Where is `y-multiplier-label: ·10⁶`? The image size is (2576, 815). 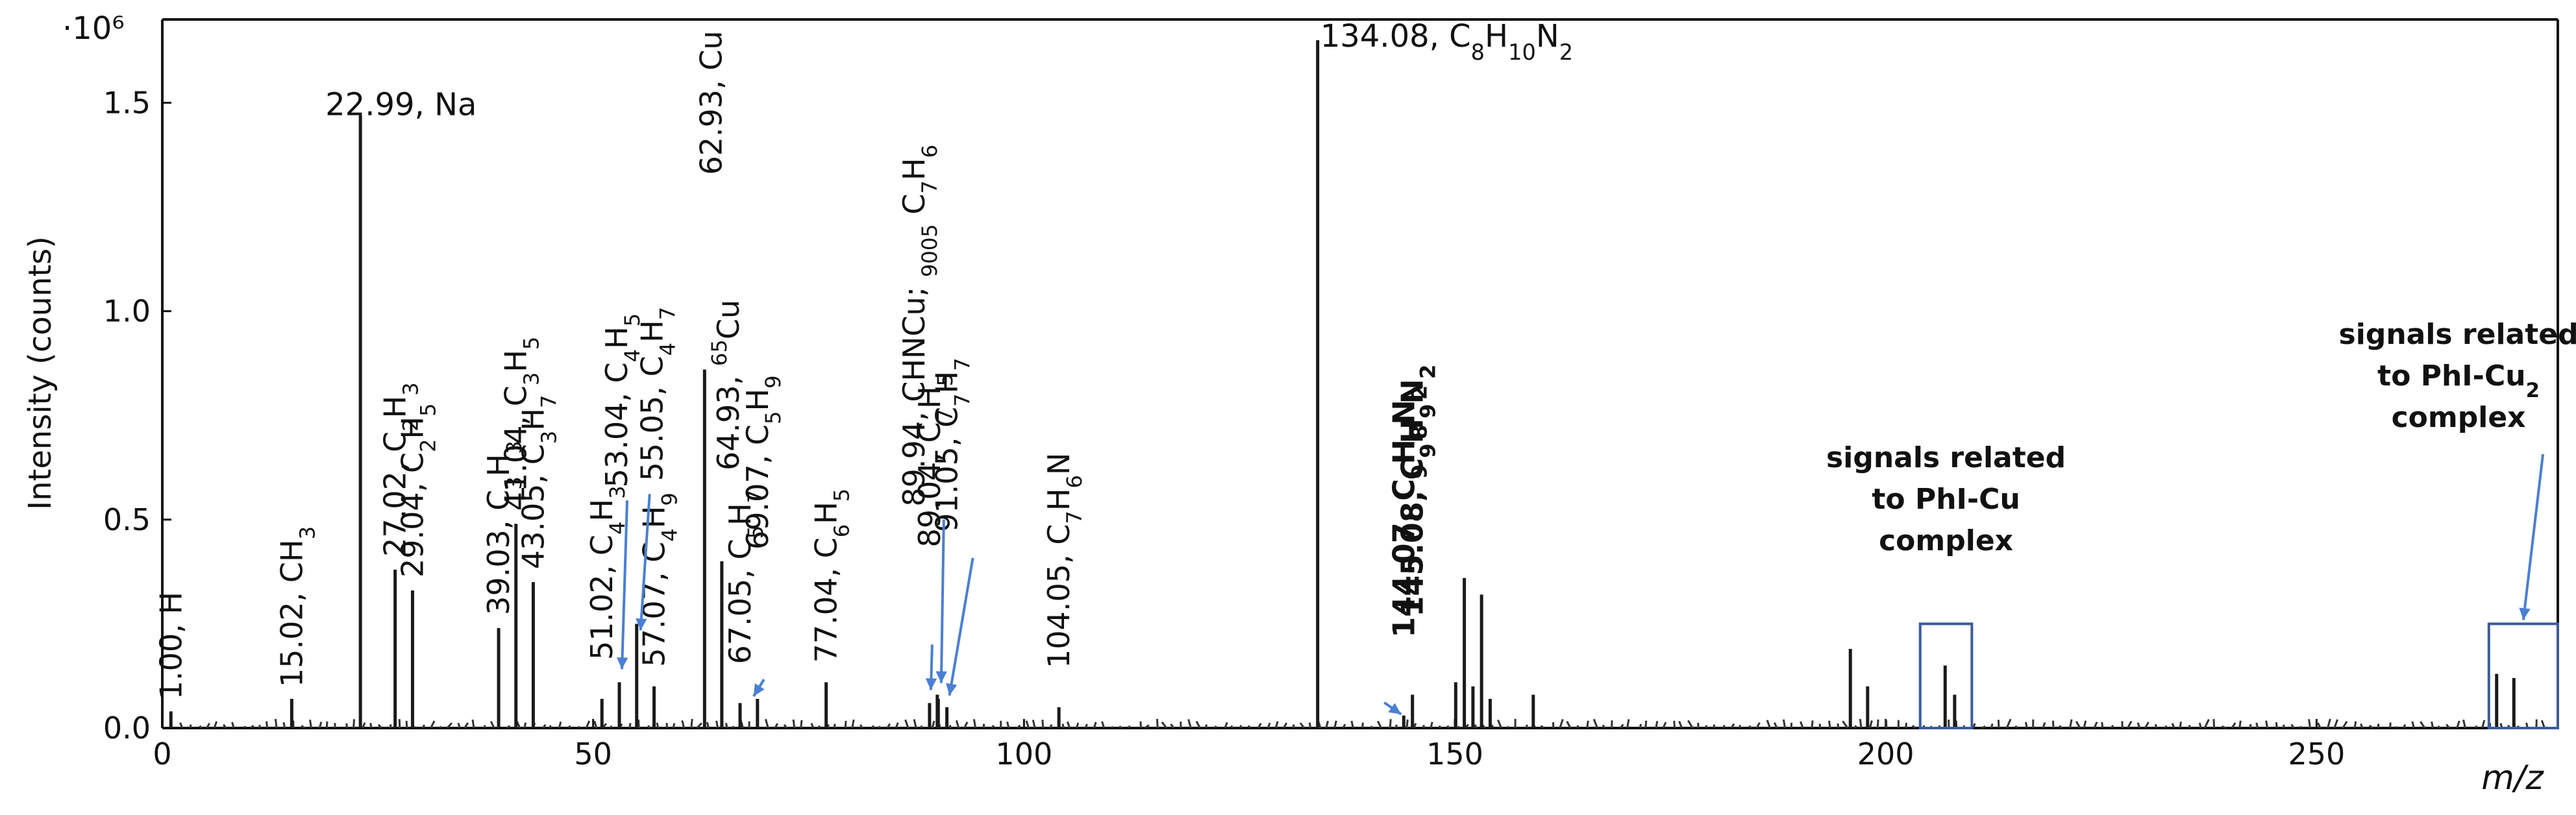
y-multiplier-label: ·10⁶ is located at coordinates (93, 29).